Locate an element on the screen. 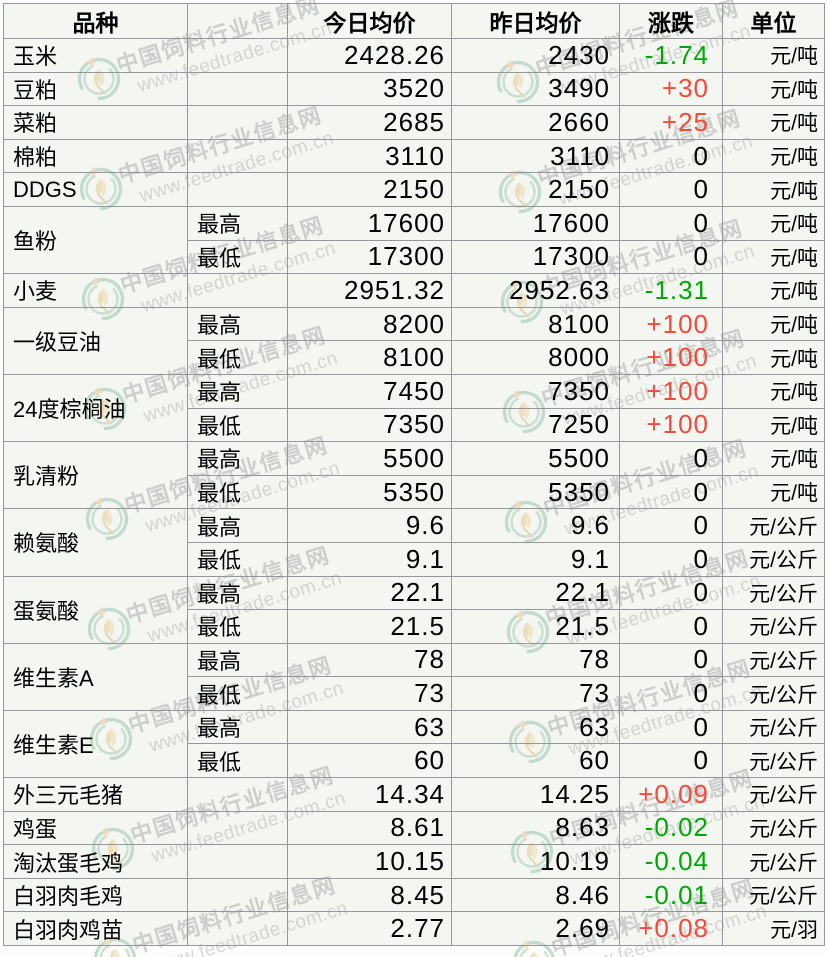 The height and width of the screenshot is (957, 827). yesterday-price-cell: 3490 is located at coordinates (535, 89).